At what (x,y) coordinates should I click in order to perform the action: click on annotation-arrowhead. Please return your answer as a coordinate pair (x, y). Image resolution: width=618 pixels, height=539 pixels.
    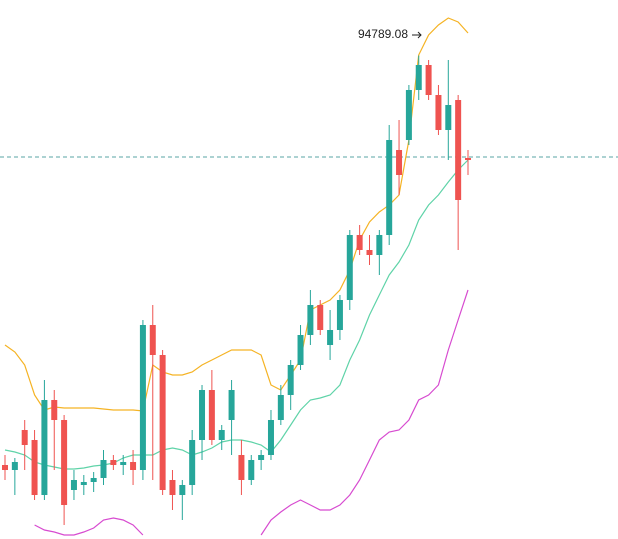
    Looking at the image, I should click on (419, 35).